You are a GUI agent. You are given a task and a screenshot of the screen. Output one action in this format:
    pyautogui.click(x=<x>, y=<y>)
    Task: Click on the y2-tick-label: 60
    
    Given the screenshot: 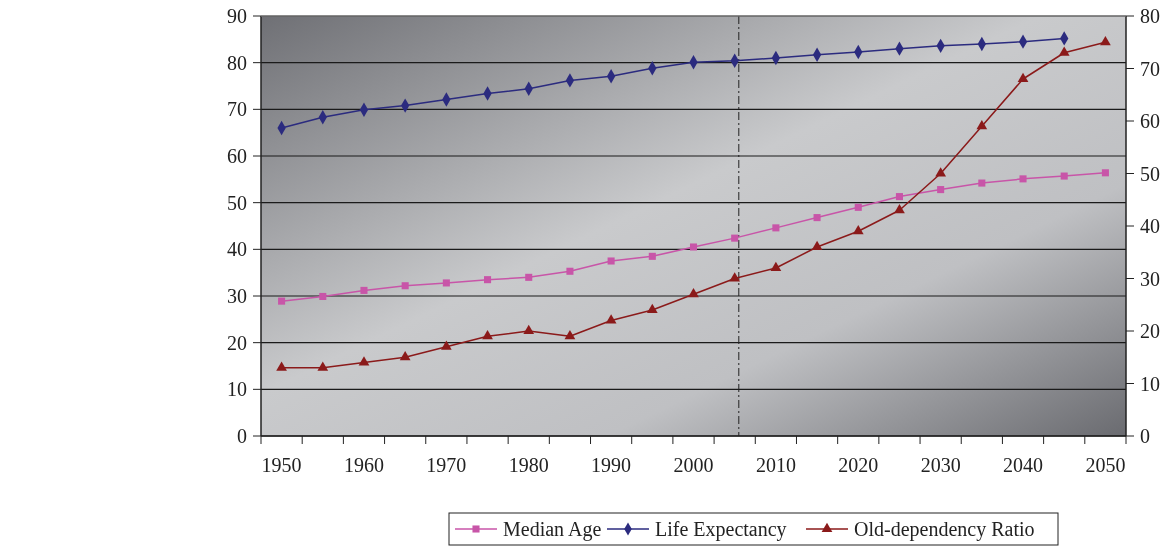 What is the action you would take?
    pyautogui.click(x=1150, y=121)
    